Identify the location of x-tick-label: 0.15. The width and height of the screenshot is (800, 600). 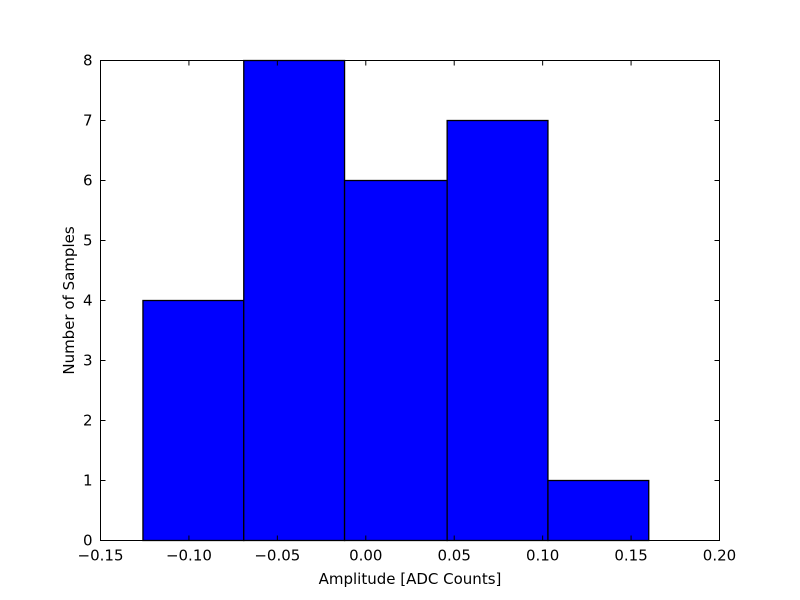
(630, 556).